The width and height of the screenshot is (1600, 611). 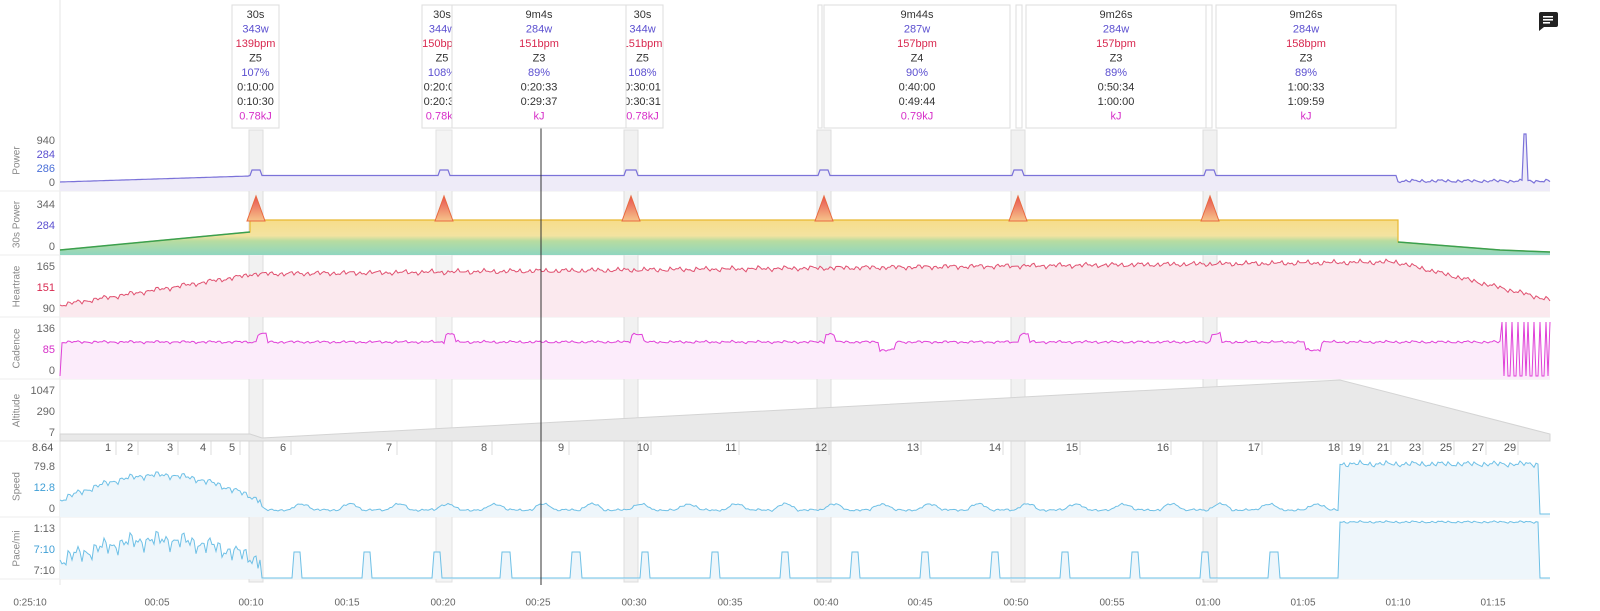 I want to click on y-tick-label: 85, so click(x=49, y=350).